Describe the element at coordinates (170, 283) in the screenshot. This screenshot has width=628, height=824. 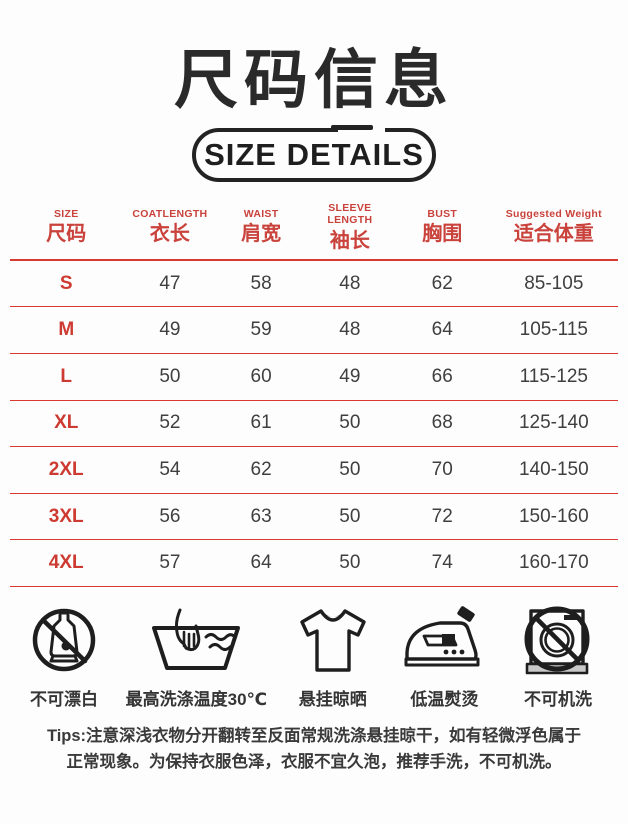
I see `size-value: 47` at that location.